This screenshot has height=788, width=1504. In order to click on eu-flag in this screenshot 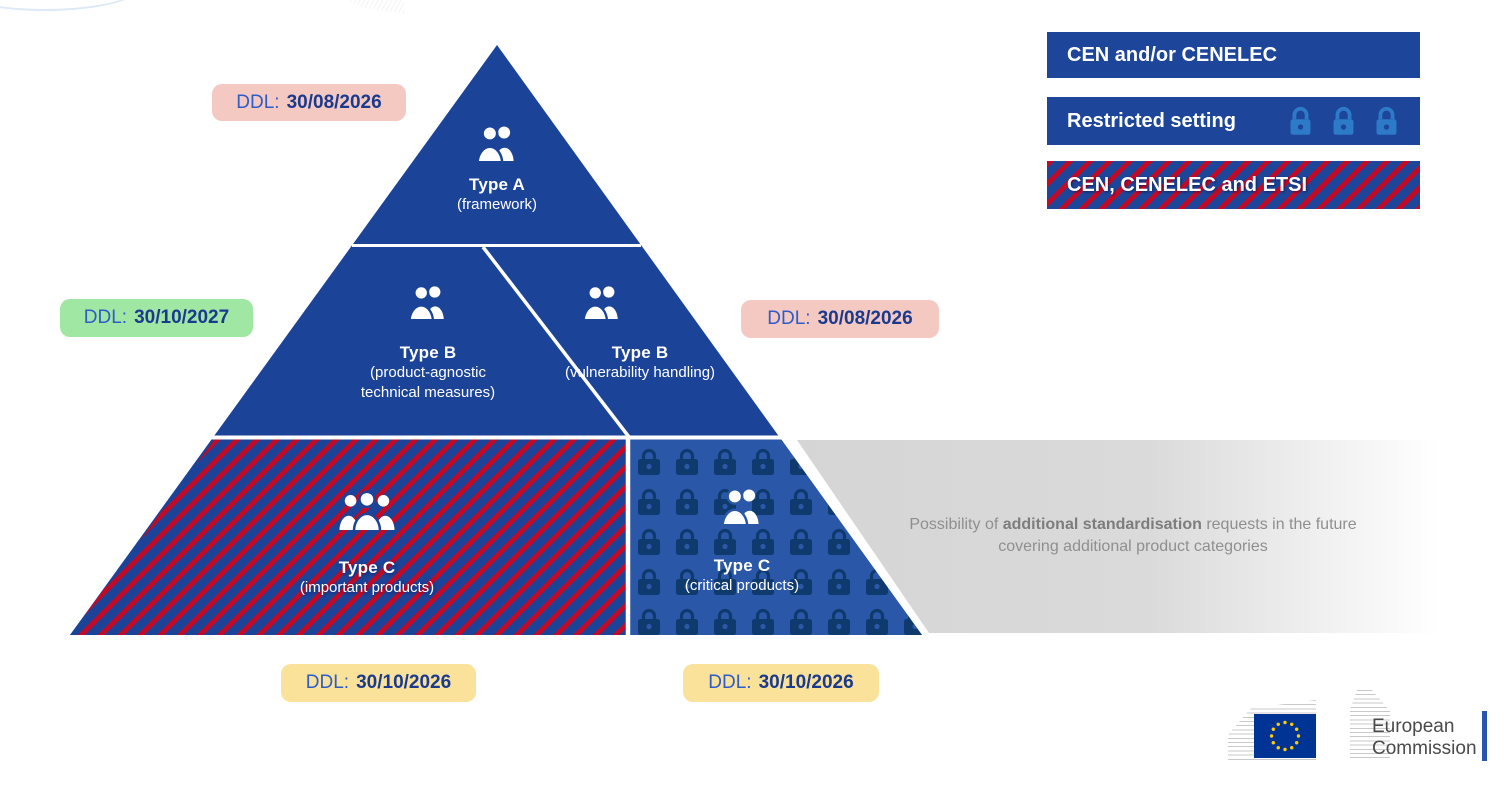, I will do `click(1285, 736)`.